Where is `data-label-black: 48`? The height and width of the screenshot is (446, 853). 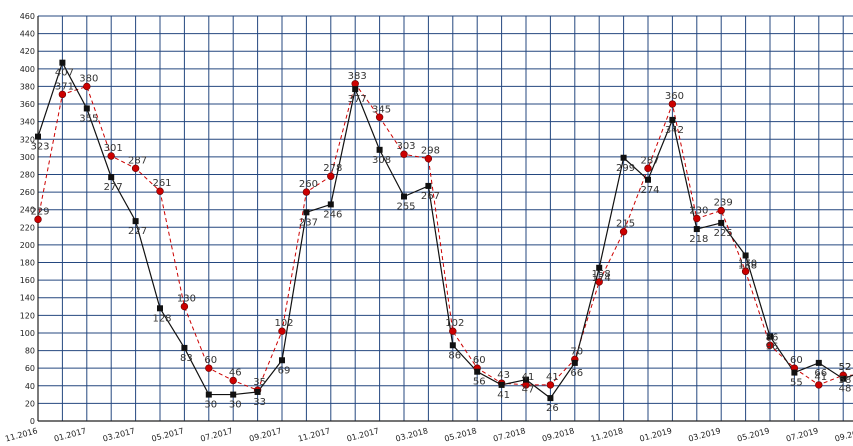
data-label-black: 48 is located at coordinates (845, 389).